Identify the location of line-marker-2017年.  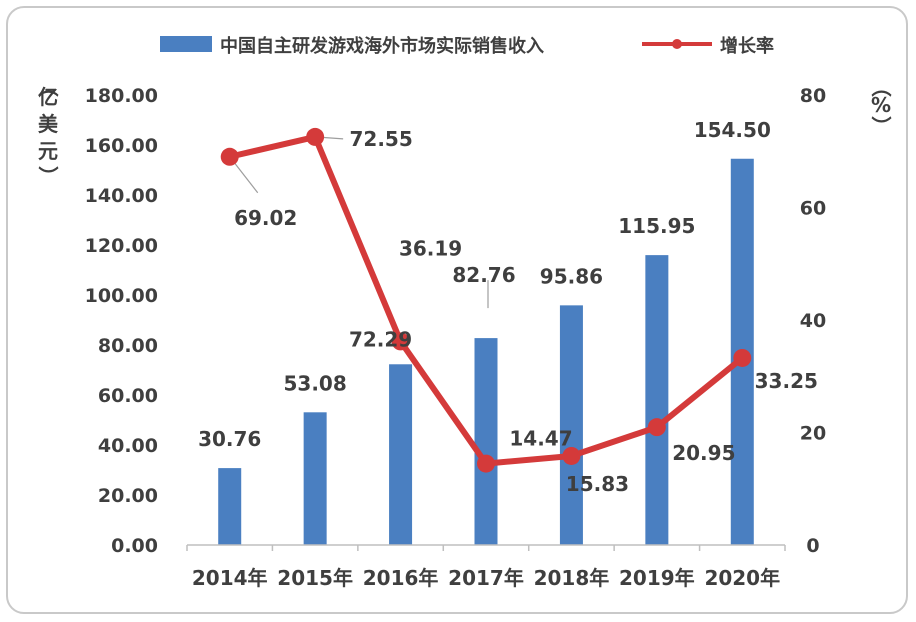
(486, 463).